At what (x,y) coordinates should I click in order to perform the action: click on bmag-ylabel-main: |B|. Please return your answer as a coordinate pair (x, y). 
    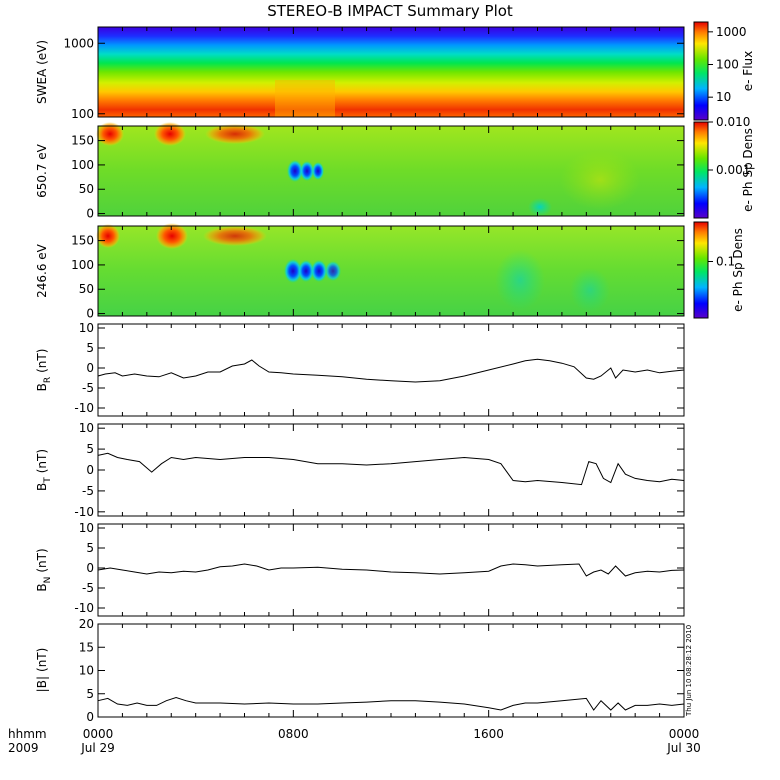
    Looking at the image, I should click on (42, 684).